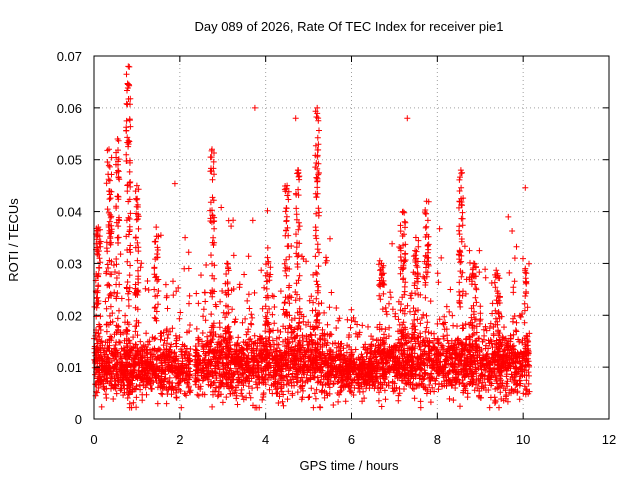 Image resolution: width=640 pixels, height=480 pixels. I want to click on x-tick-label: 6, so click(351, 439).